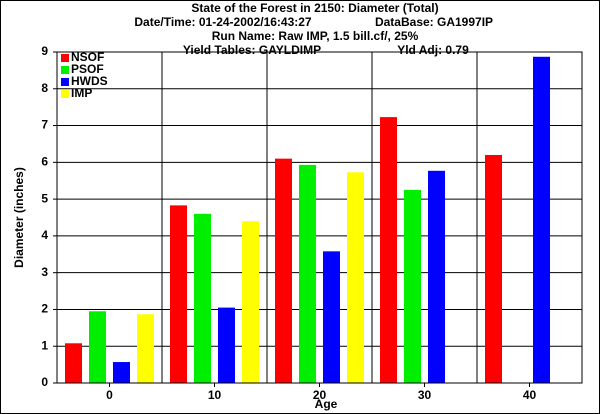 This screenshot has width=600, height=414. I want to click on chart-subtitle: DataBase: GA1997IP, so click(434, 22).